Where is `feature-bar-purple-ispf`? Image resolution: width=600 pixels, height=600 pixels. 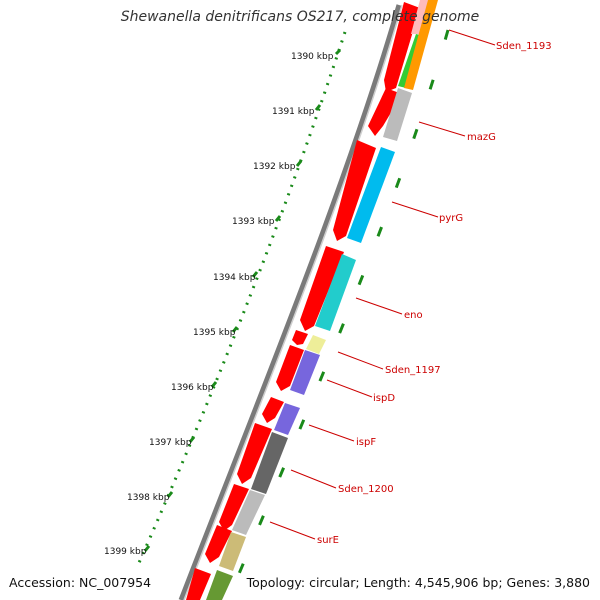 feature-bar-purple-ispf is located at coordinates (287, 419).